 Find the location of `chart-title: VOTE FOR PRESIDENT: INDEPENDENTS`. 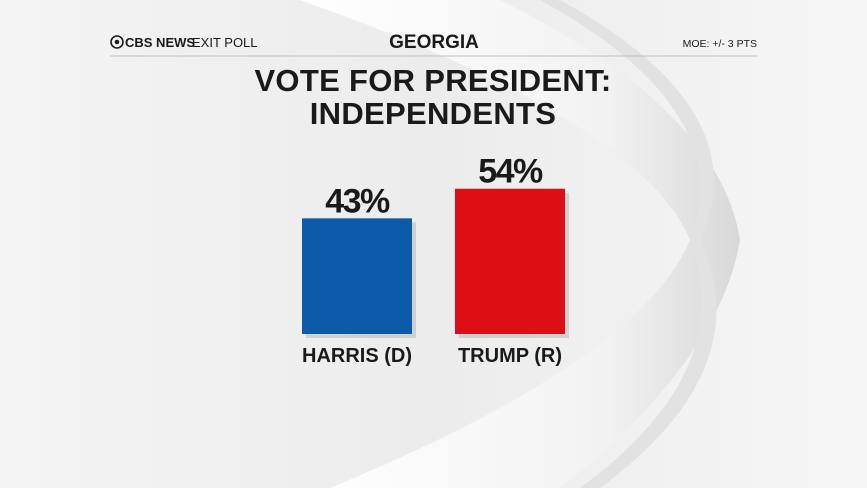

chart-title: VOTE FOR PRESIDENT: INDEPENDENTS is located at coordinates (433, 97).